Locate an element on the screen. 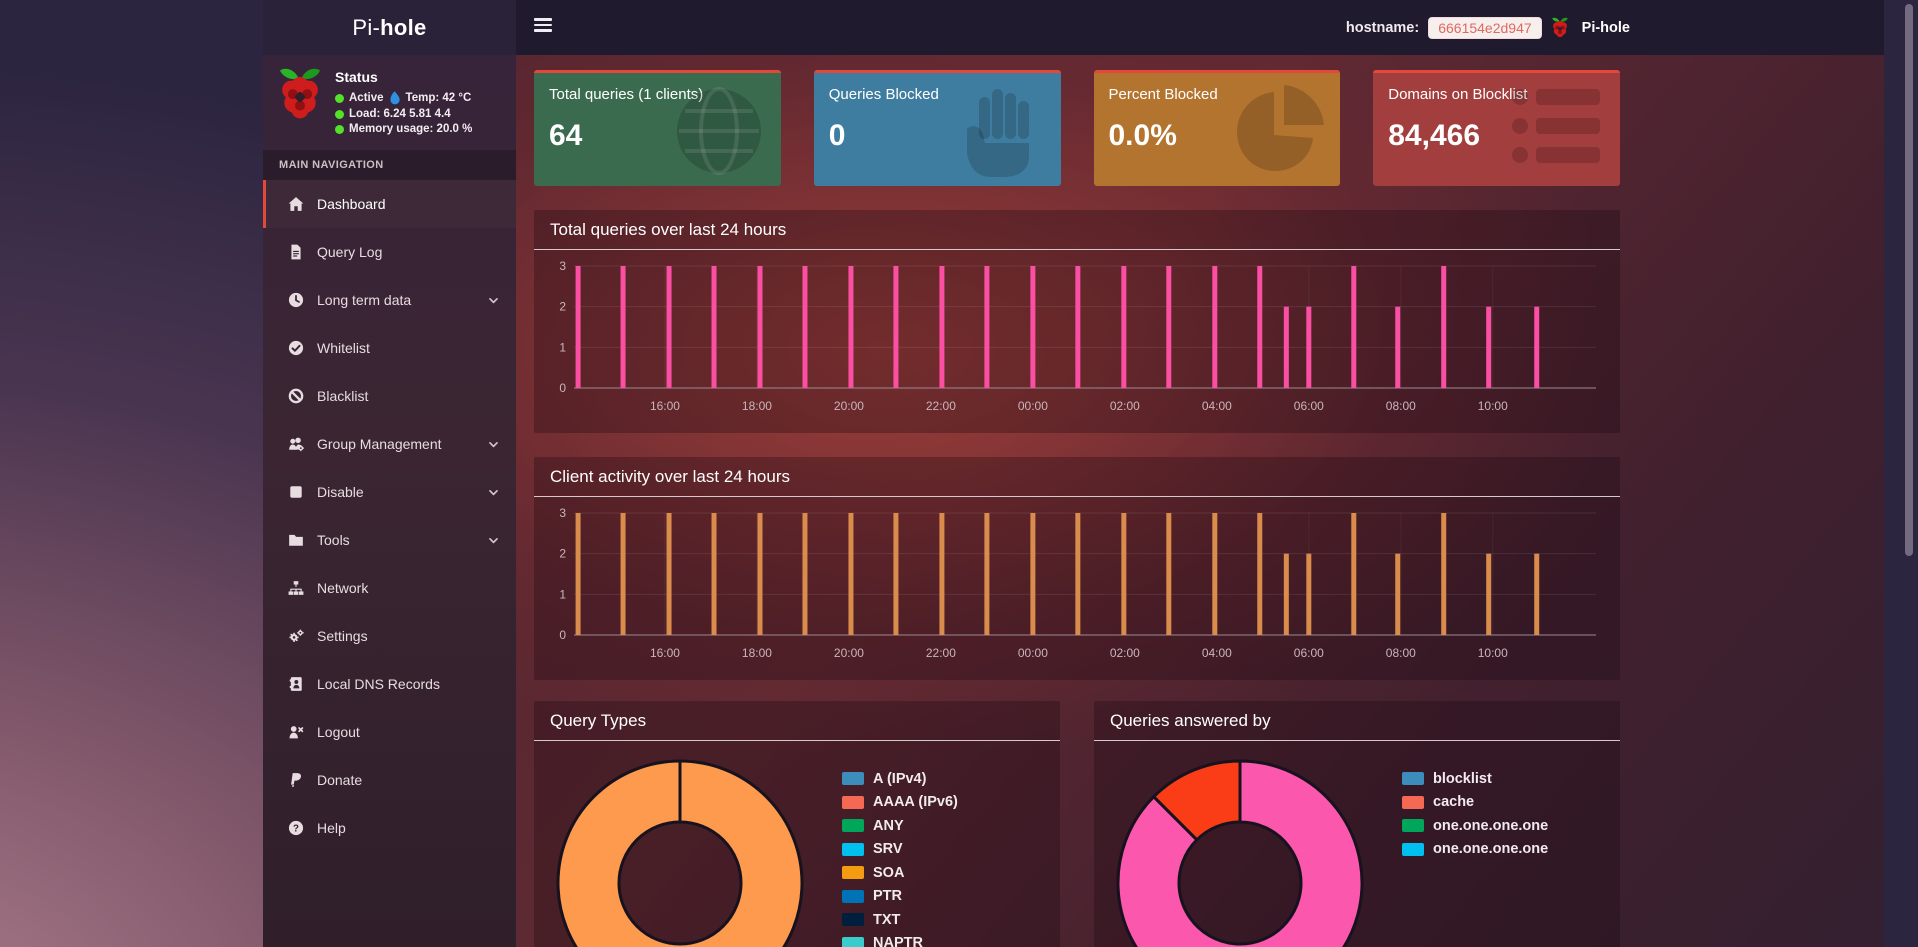 This screenshot has height=947, width=1918. legend-label: blocklist is located at coordinates (1462, 778).